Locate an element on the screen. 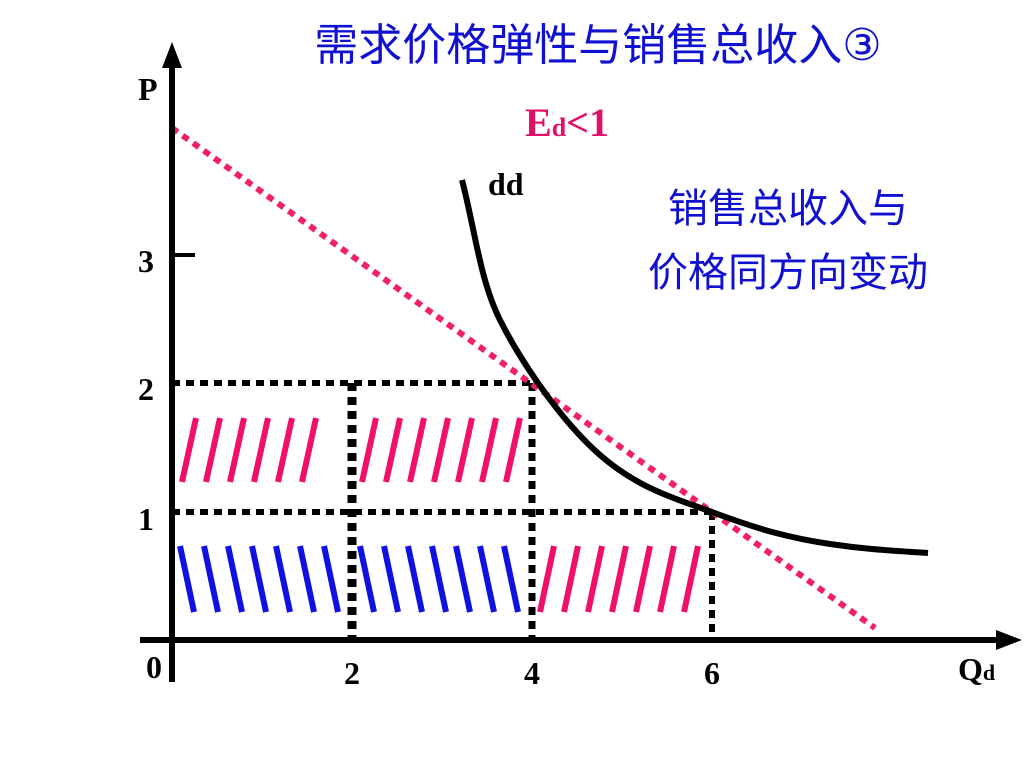  y-tick-label: 2 is located at coordinates (146, 389).